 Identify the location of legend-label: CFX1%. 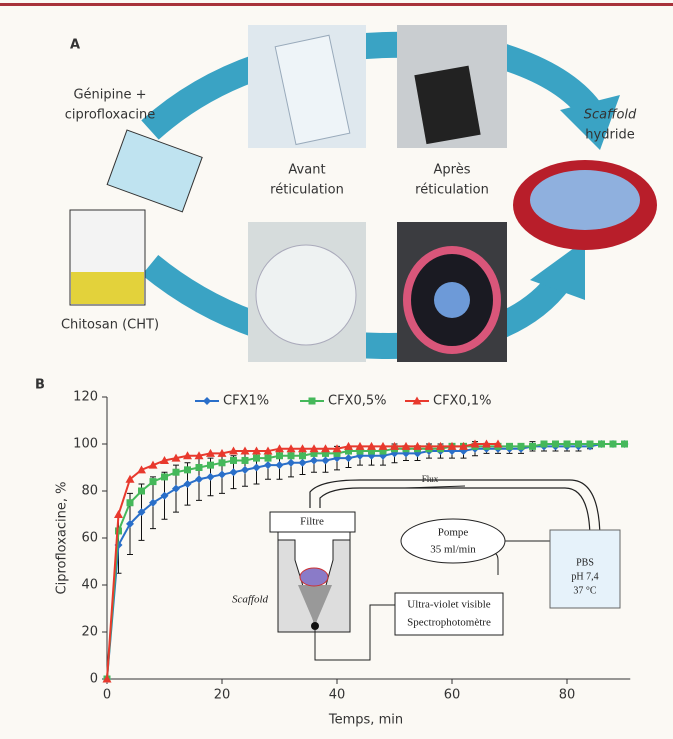
(246, 401).